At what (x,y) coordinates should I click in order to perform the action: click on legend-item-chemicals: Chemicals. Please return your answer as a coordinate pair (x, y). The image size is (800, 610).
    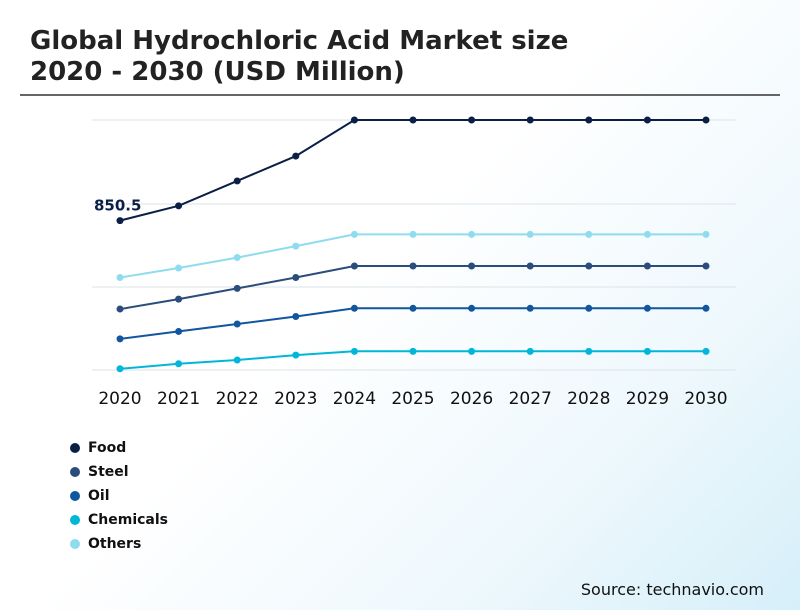
    Looking at the image, I should click on (119, 520).